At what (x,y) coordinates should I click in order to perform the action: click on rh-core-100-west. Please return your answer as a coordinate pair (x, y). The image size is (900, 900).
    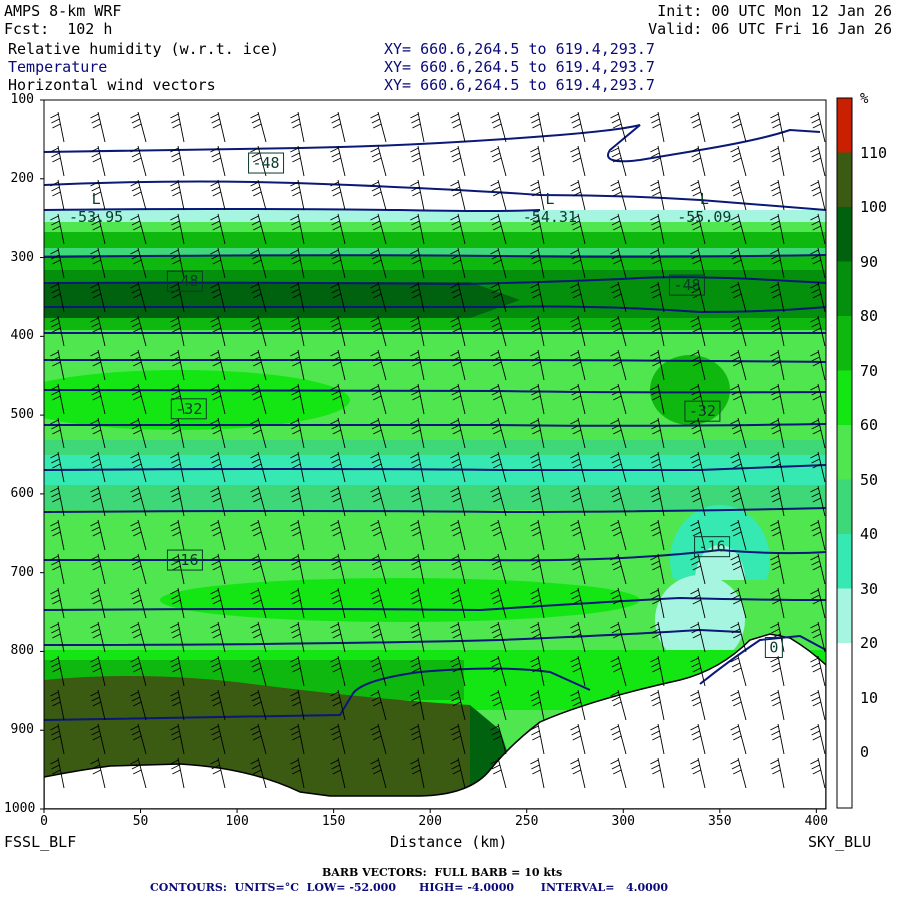
    Looking at the image, I should click on (282, 300).